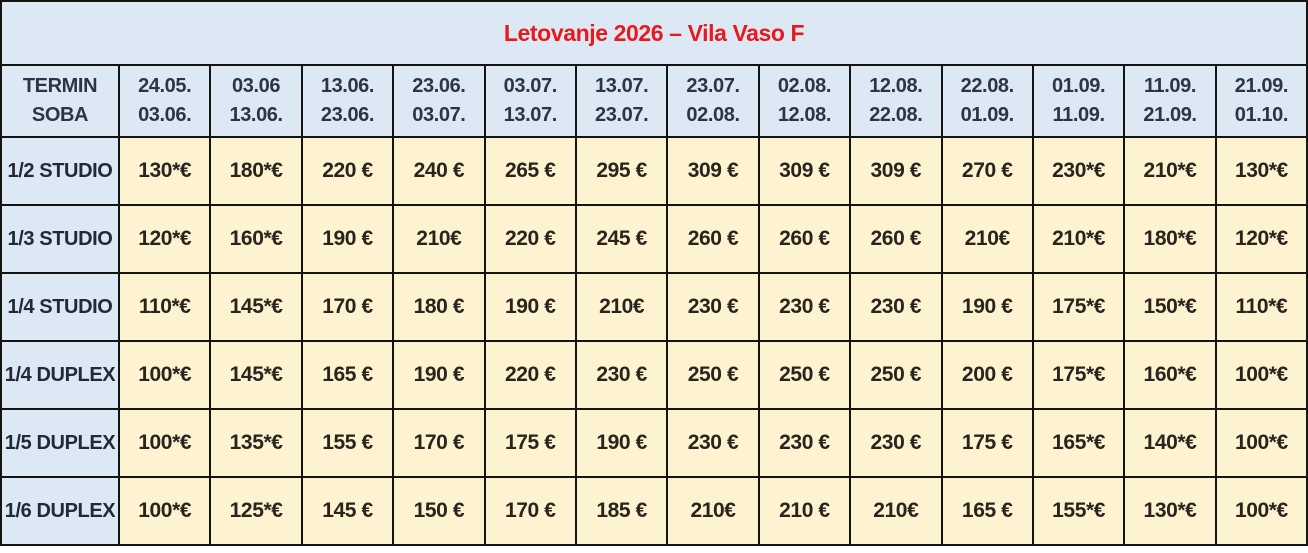 This screenshot has width=1308, height=553. Describe the element at coordinates (60, 511) in the screenshot. I see `room-type-label: 1/6 DUPLEX` at that location.